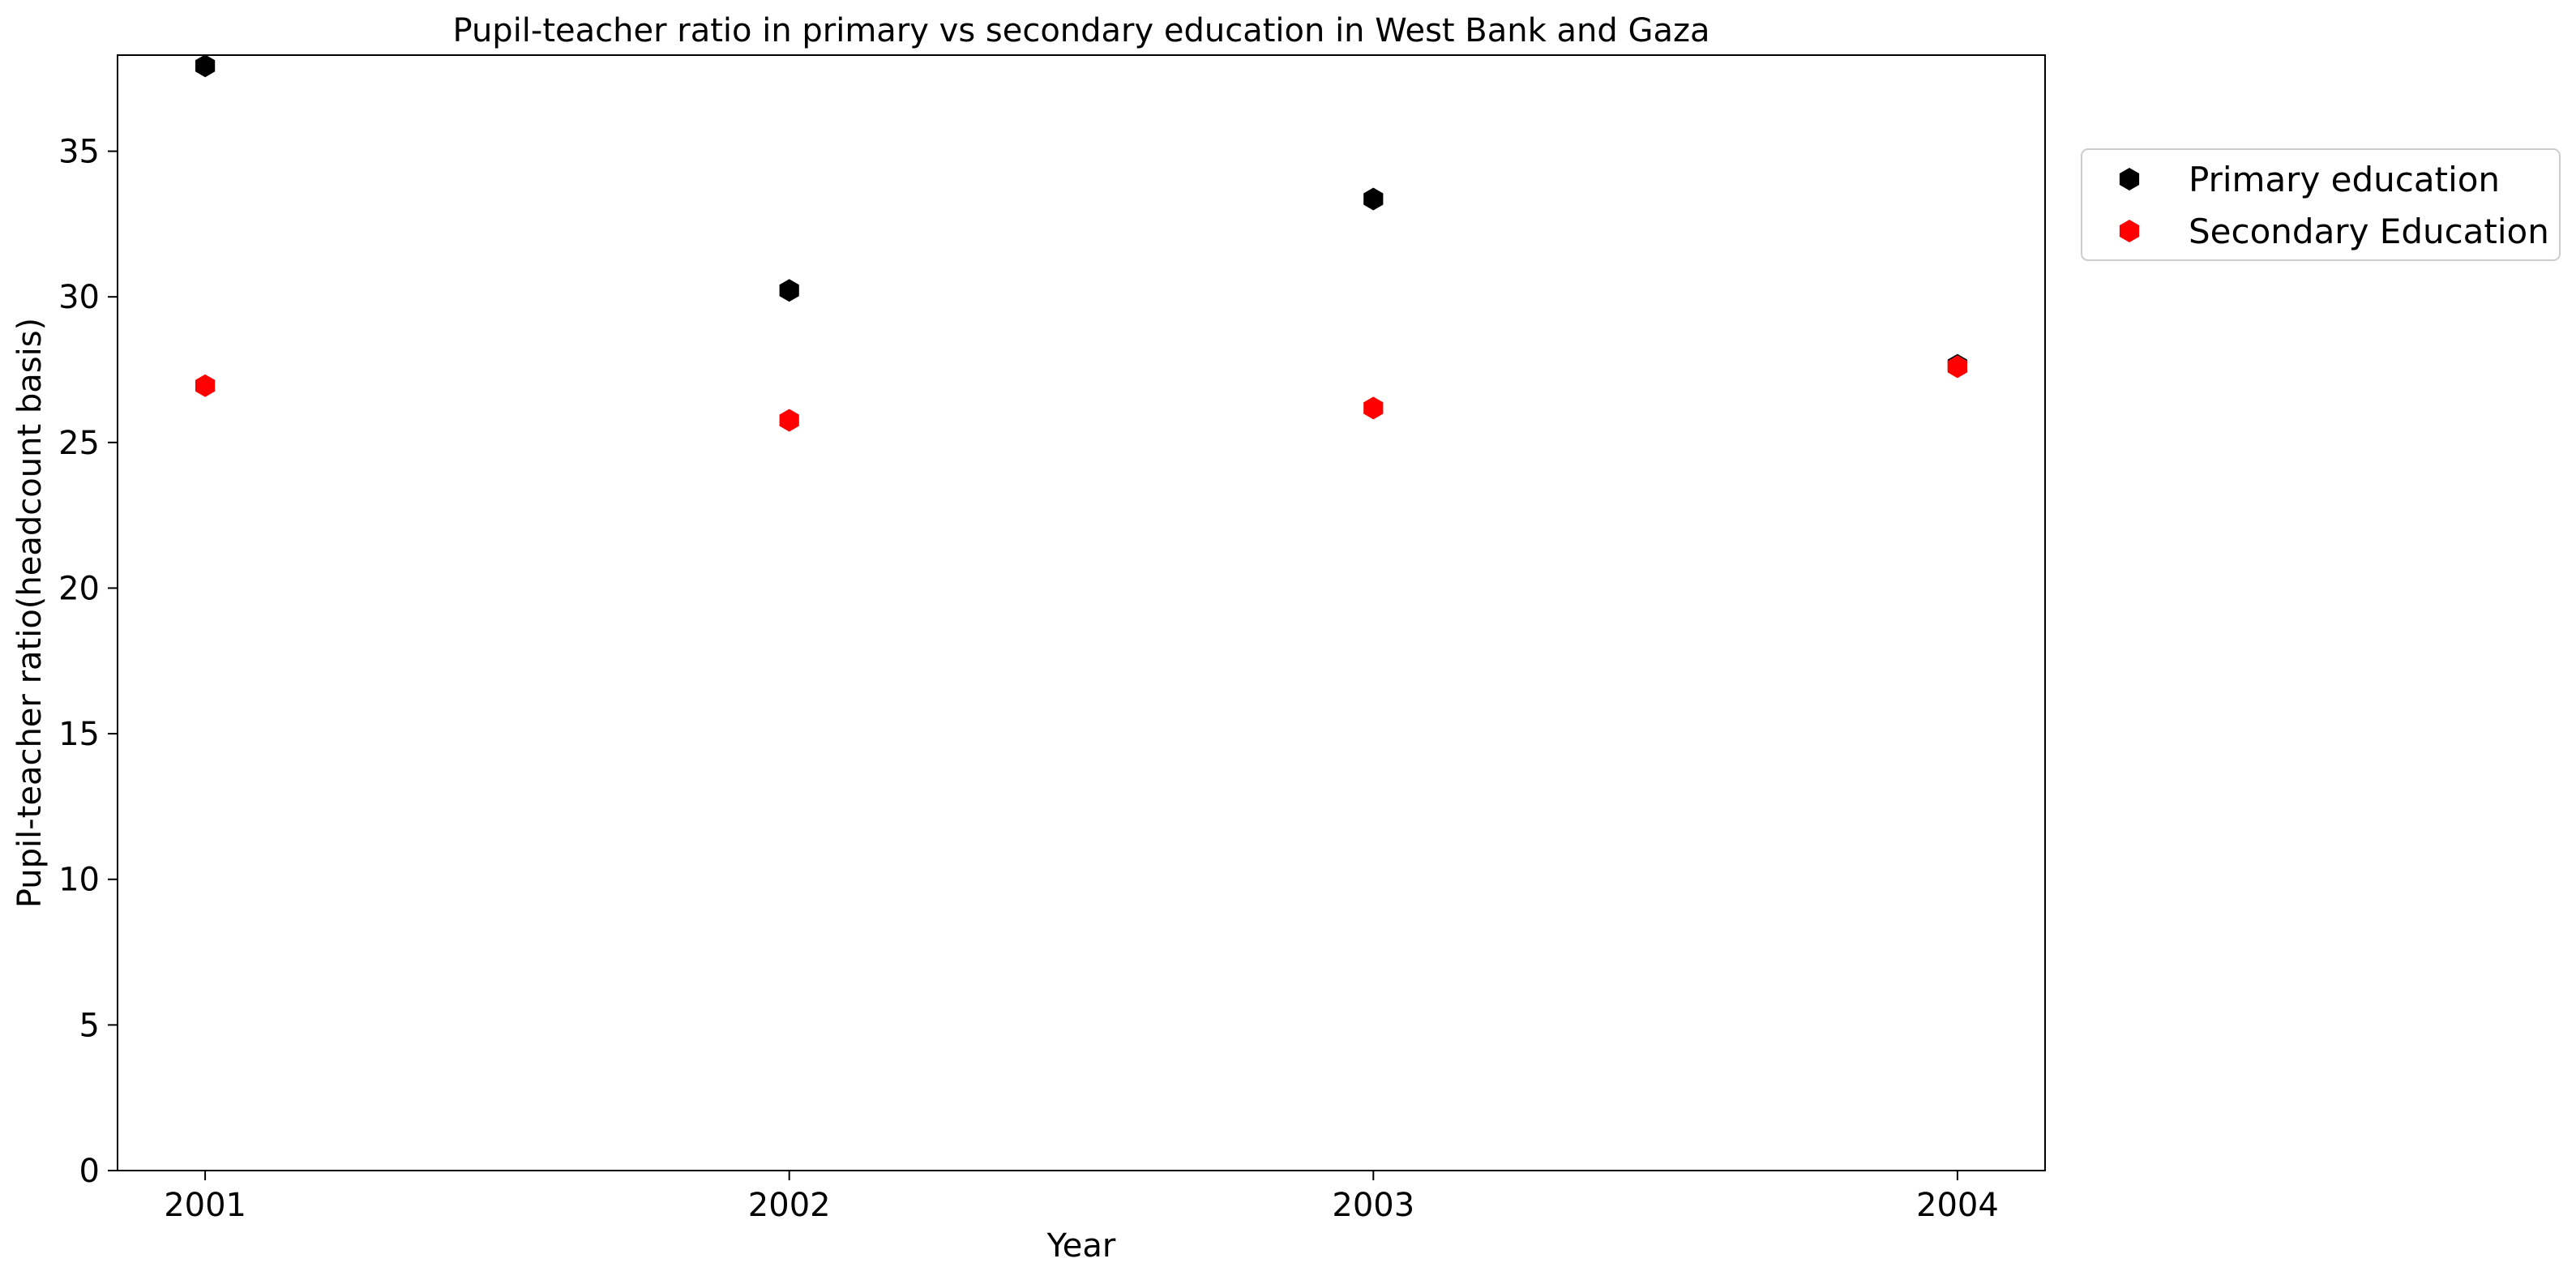  I want to click on y-tick-label: 20, so click(79, 589).